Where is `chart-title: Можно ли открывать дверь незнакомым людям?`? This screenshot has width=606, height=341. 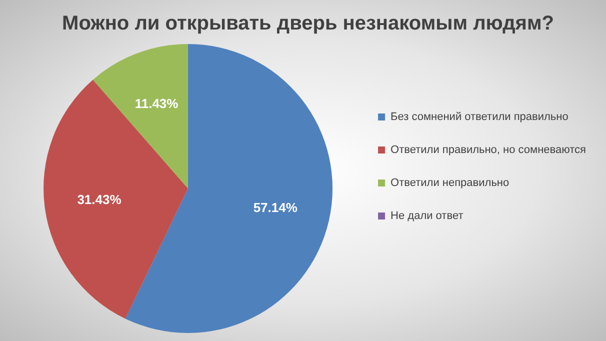
chart-title: Можно ли открывать дверь незнакомым людям? is located at coordinates (308, 23).